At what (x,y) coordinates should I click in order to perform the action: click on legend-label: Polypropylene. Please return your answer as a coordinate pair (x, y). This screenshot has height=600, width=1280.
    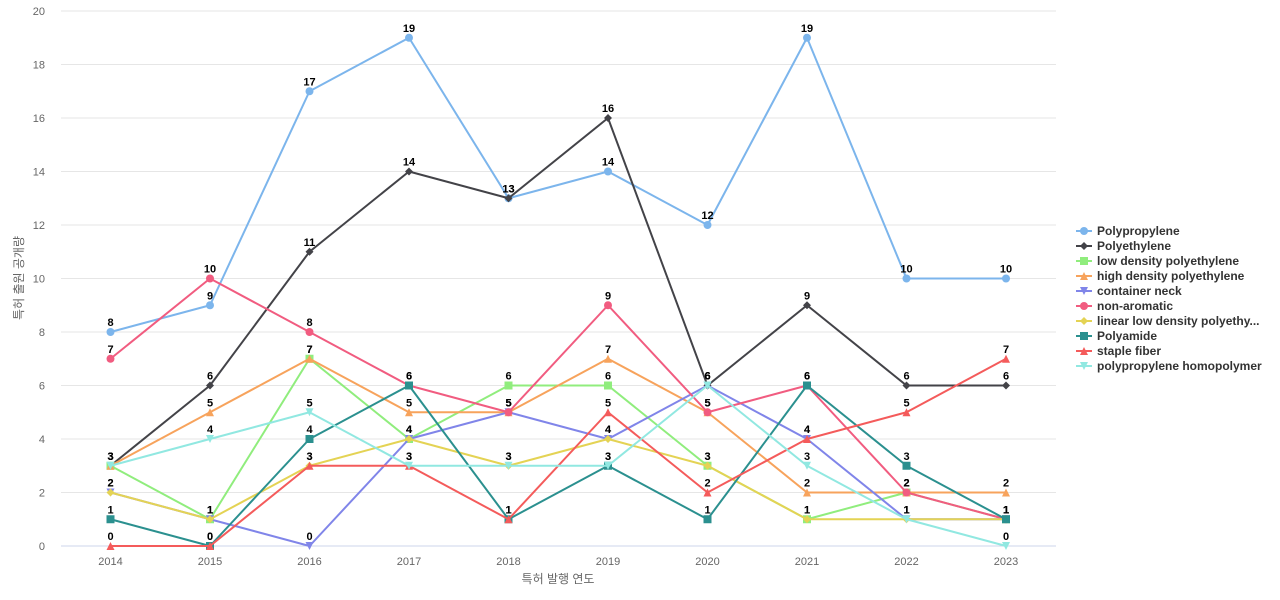
    Looking at the image, I should click on (1138, 231).